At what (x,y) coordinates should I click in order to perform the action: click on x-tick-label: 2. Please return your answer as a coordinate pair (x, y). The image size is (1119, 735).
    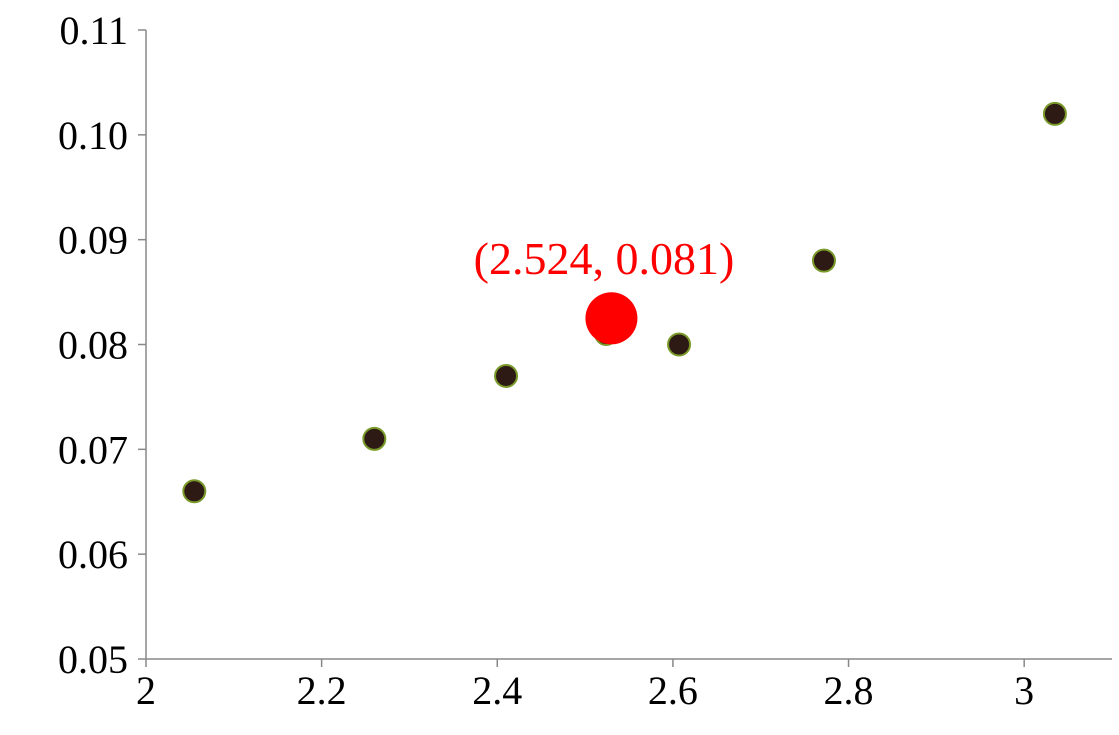
    Looking at the image, I should click on (146, 690).